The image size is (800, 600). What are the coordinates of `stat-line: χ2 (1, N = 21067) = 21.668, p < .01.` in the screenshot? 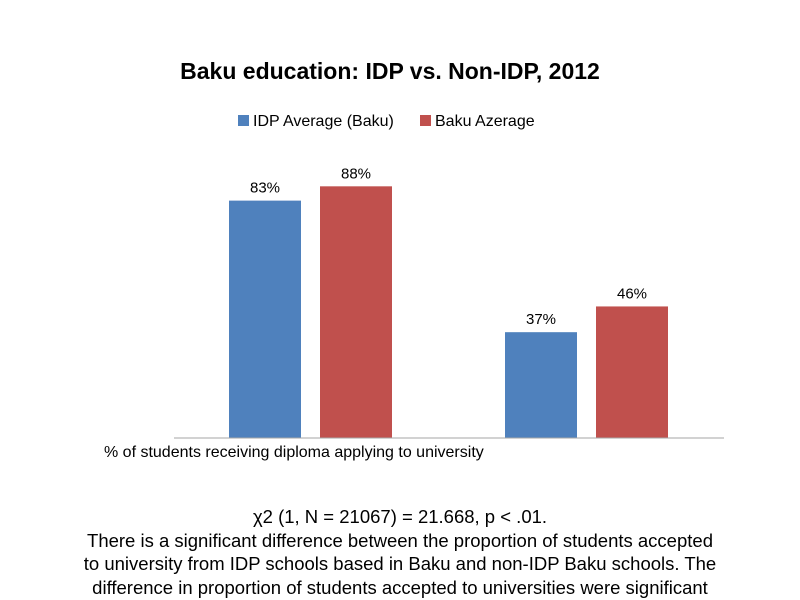 It's located at (400, 516).